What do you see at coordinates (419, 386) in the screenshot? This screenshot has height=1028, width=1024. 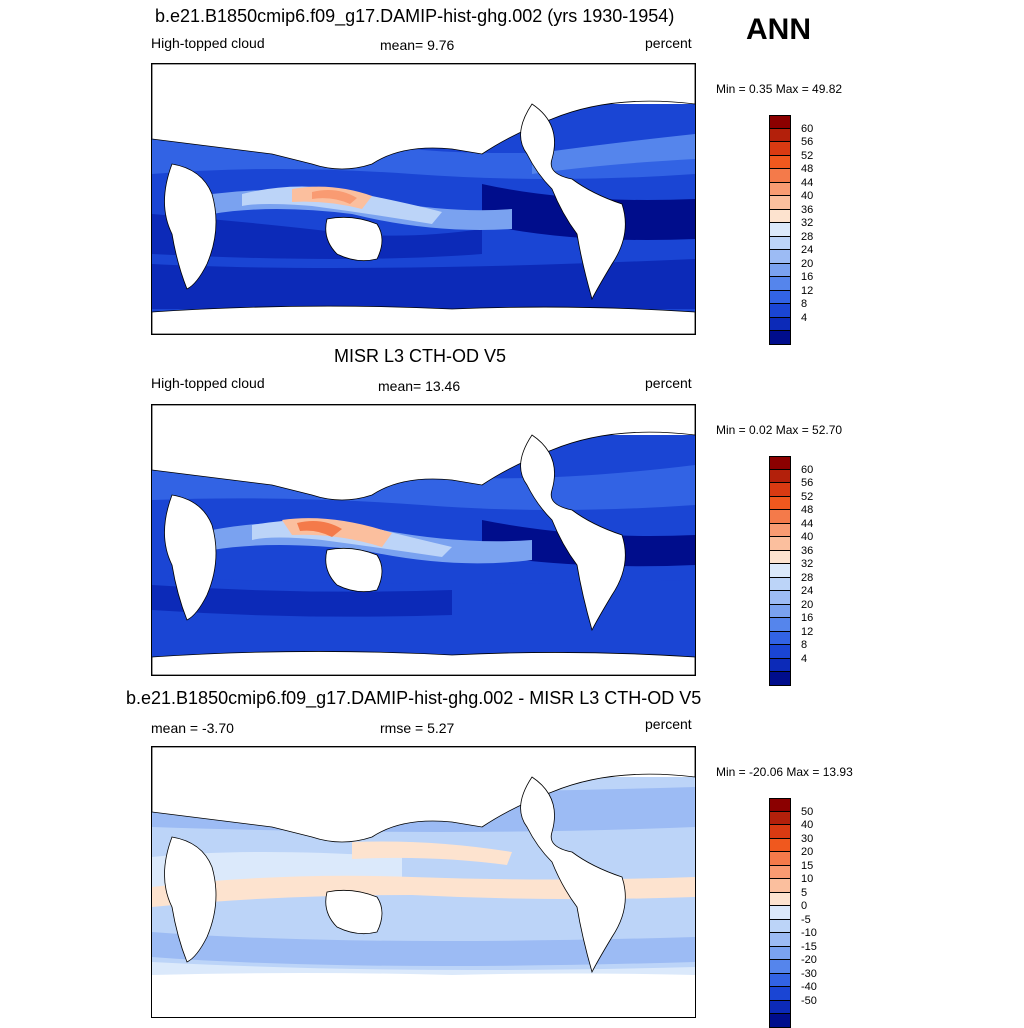 I see `panel-2-mean-label: mean= 13.46` at bounding box center [419, 386].